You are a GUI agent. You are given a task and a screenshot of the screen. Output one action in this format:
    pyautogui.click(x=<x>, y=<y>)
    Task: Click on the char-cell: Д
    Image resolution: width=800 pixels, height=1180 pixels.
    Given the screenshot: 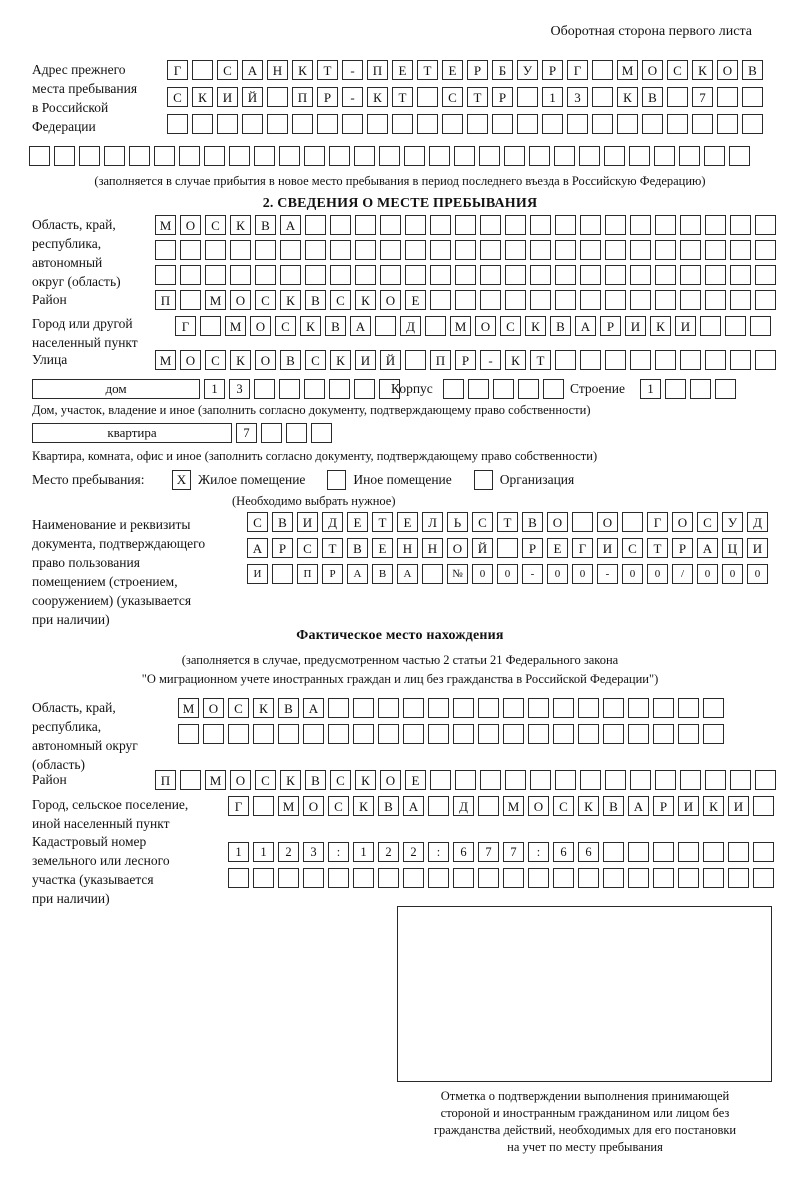 What is the action you would take?
    pyautogui.click(x=463, y=806)
    